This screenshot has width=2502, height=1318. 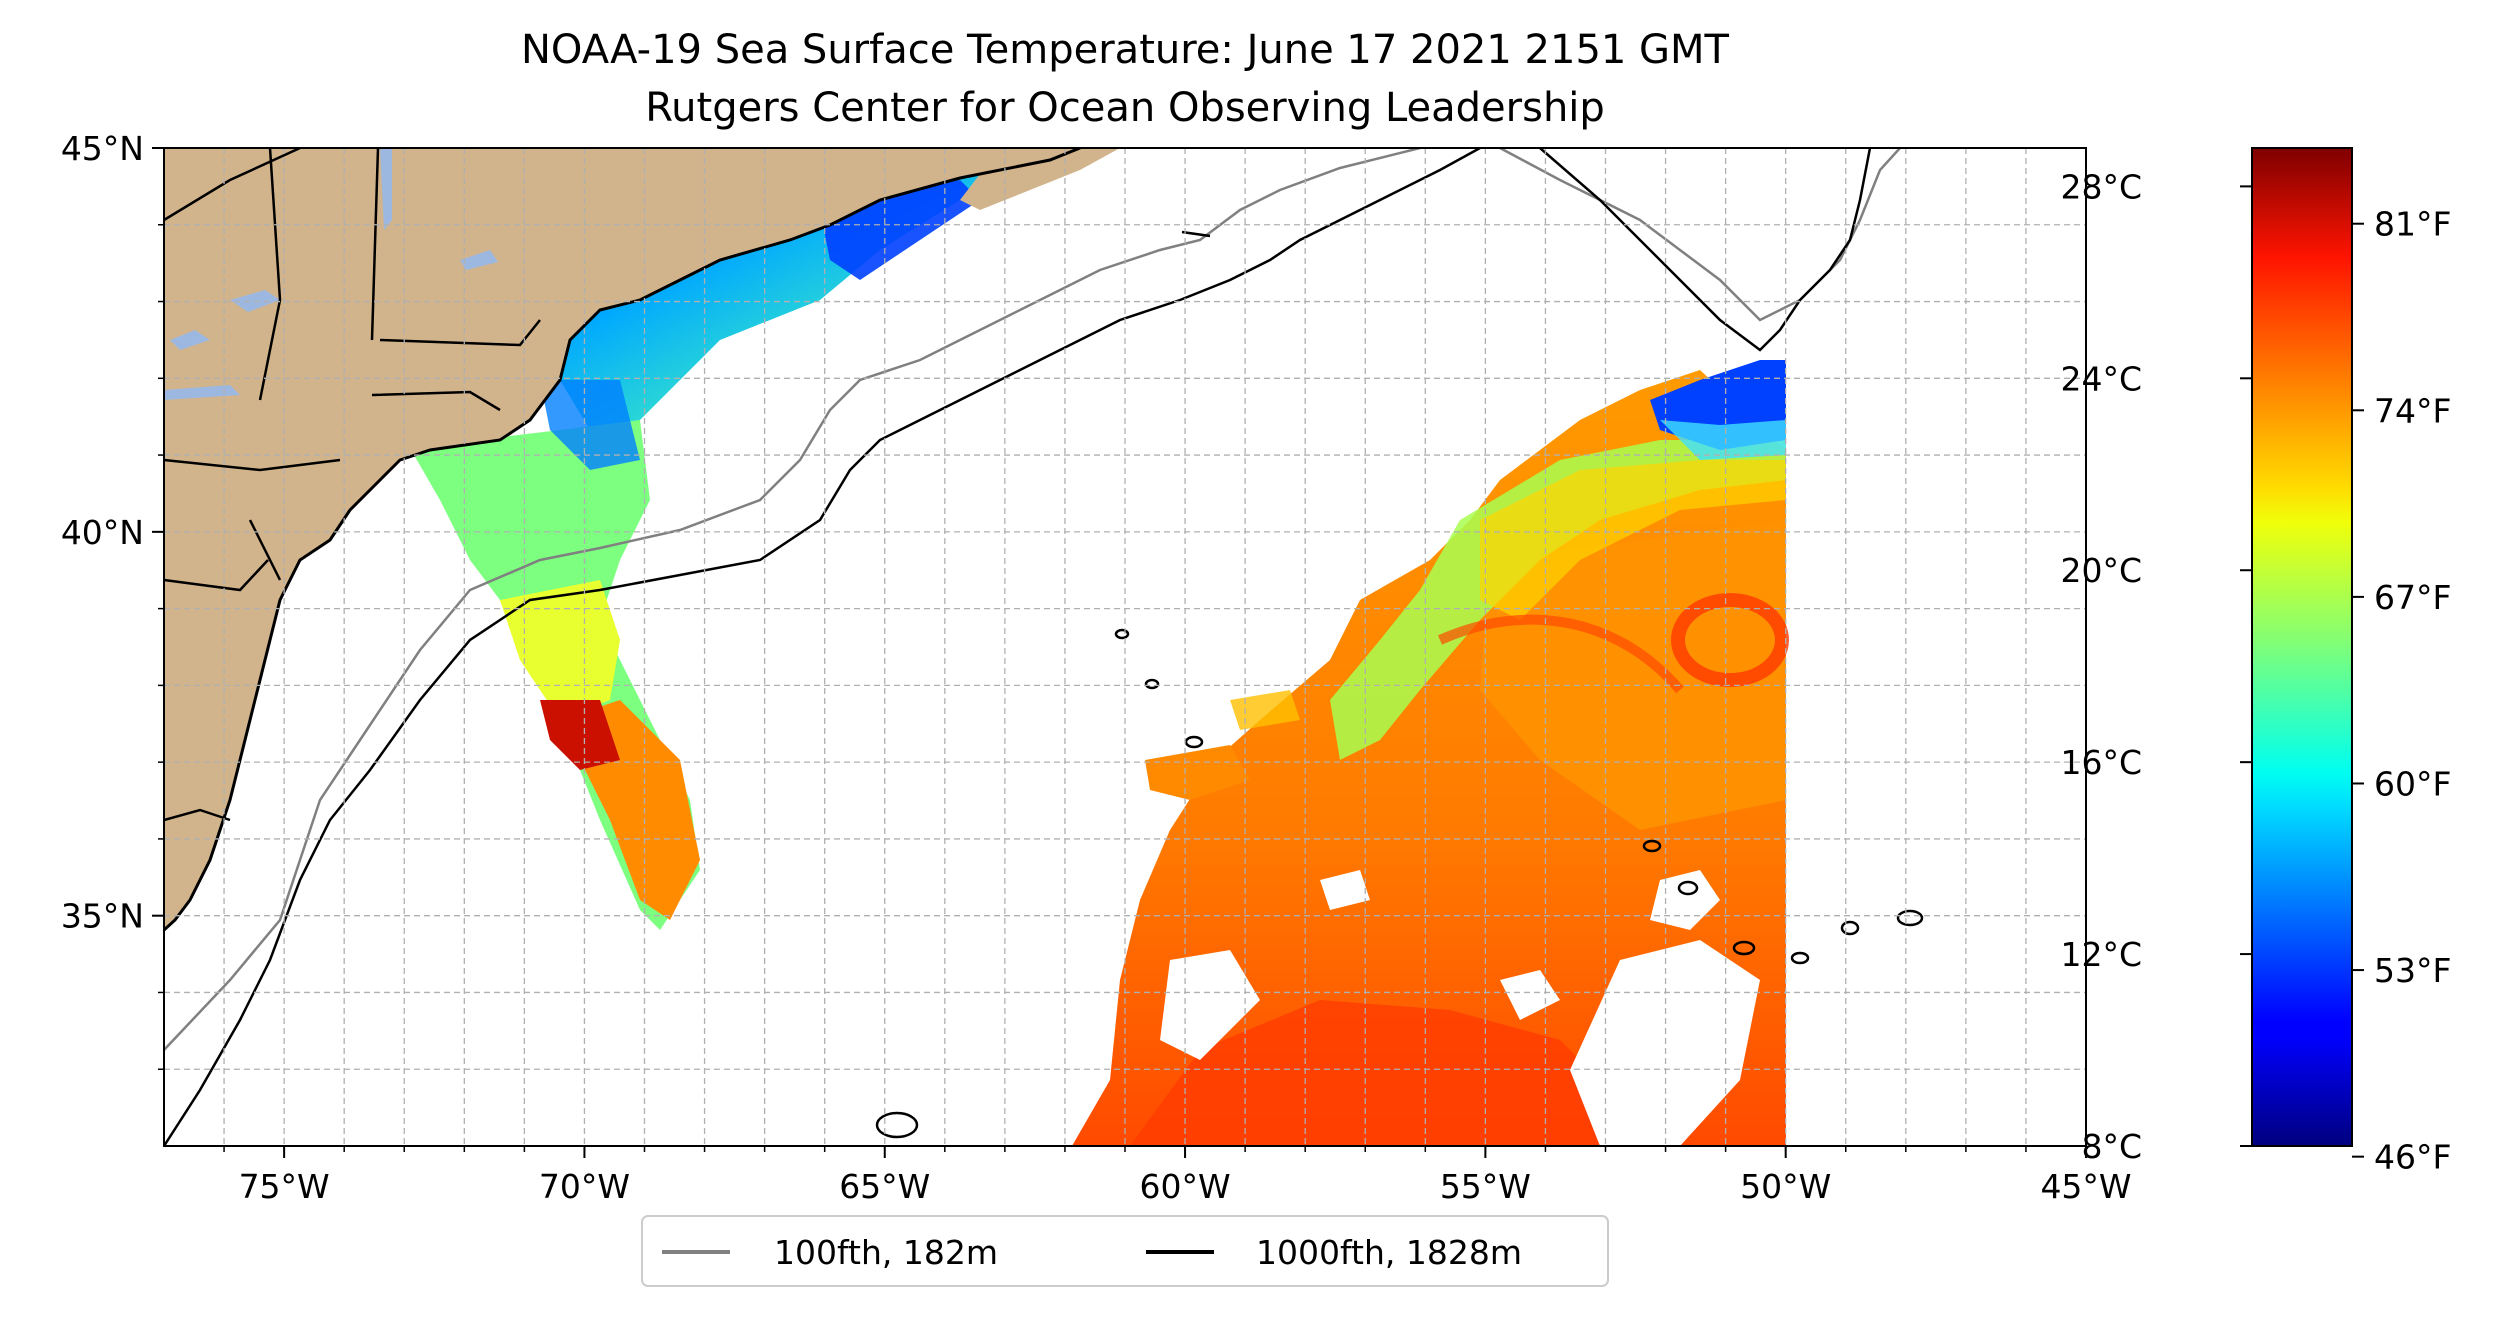 I want to click on fahrenheit-tick-label: 81°F, so click(x=2412, y=224).